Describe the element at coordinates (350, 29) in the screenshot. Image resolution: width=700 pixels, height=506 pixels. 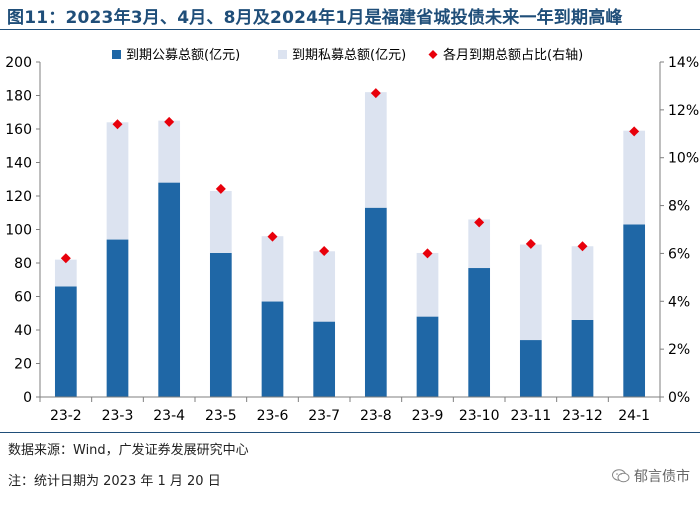
I see `title-rule` at that location.